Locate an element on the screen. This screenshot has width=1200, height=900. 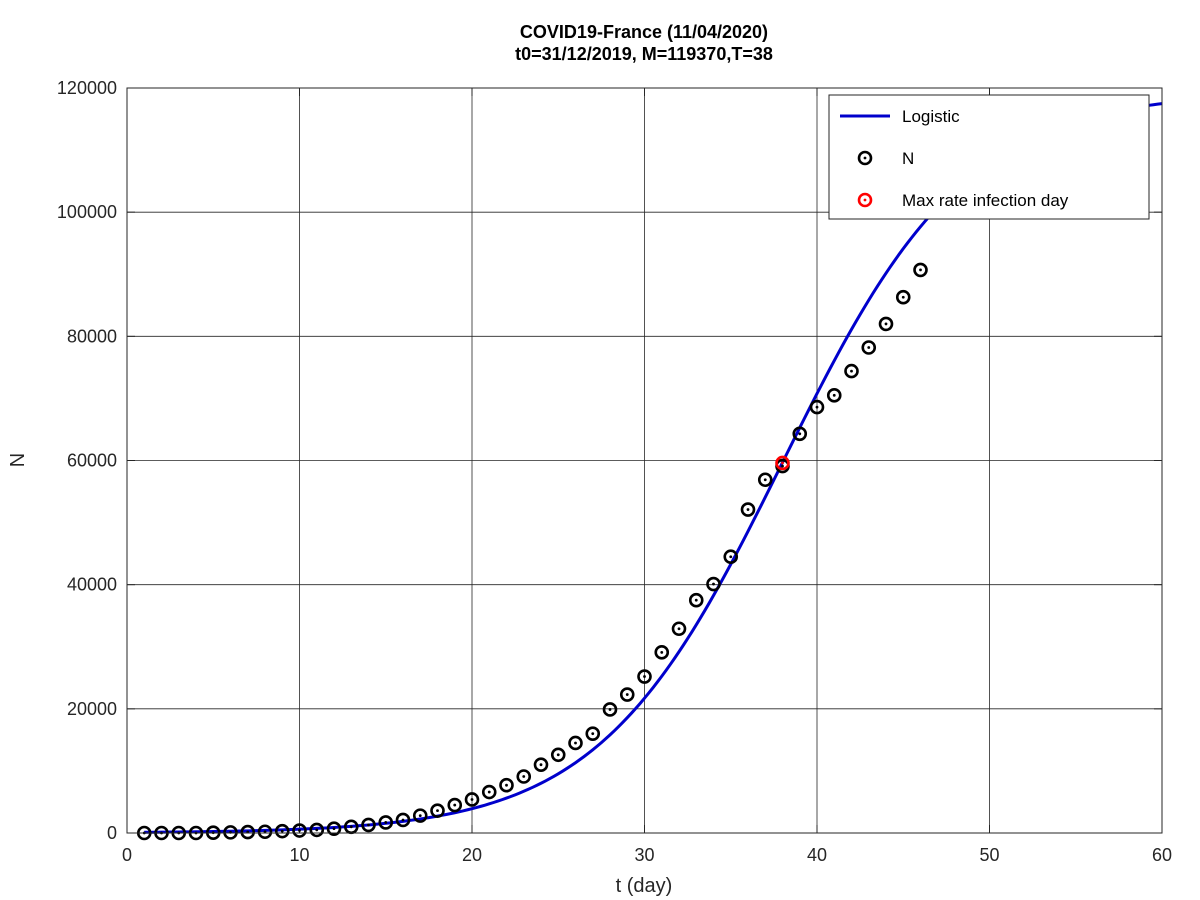
legend-max-rate-marker is located at coordinates (865, 200).